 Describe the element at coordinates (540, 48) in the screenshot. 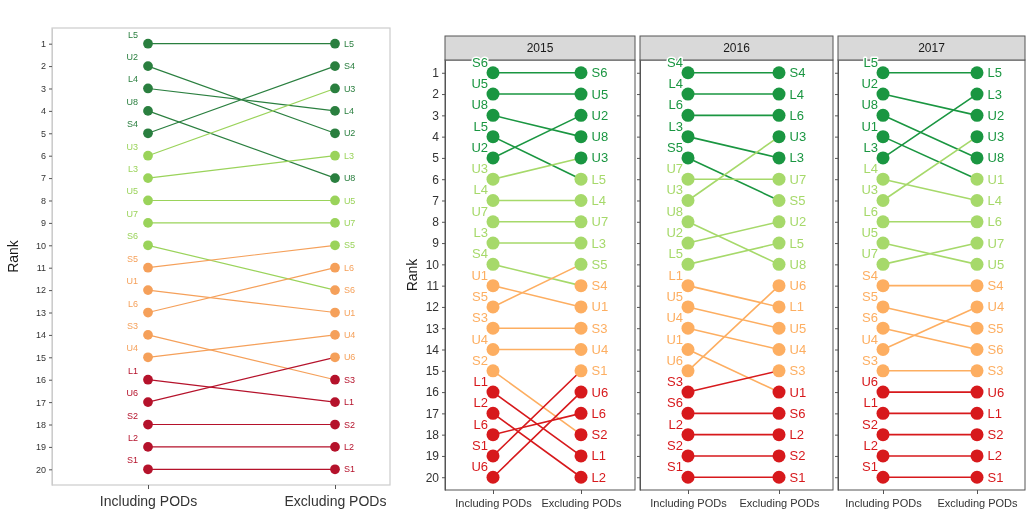

I see `chart-title: 2015` at that location.